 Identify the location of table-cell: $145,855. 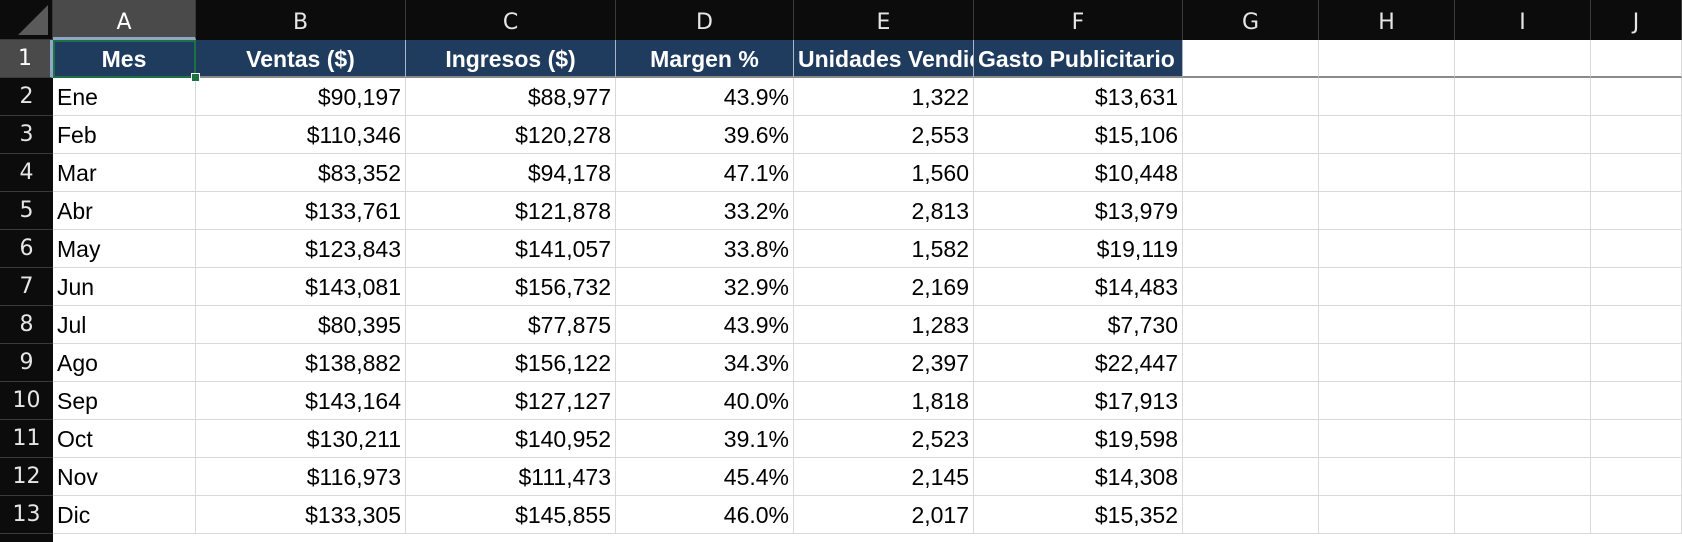
(511, 515).